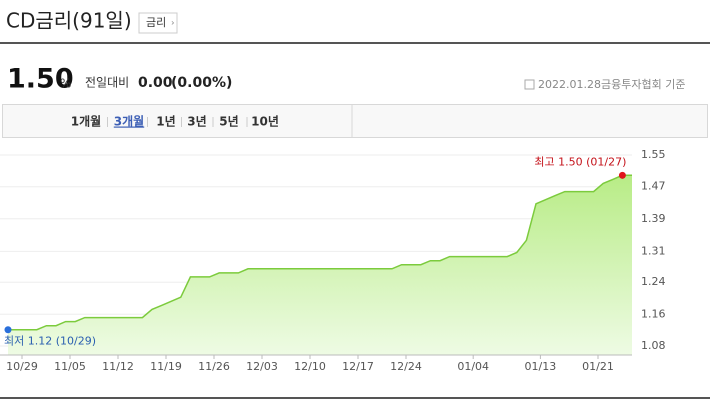 The height and width of the screenshot is (409, 710). I want to click on date-icon, so click(529, 84).